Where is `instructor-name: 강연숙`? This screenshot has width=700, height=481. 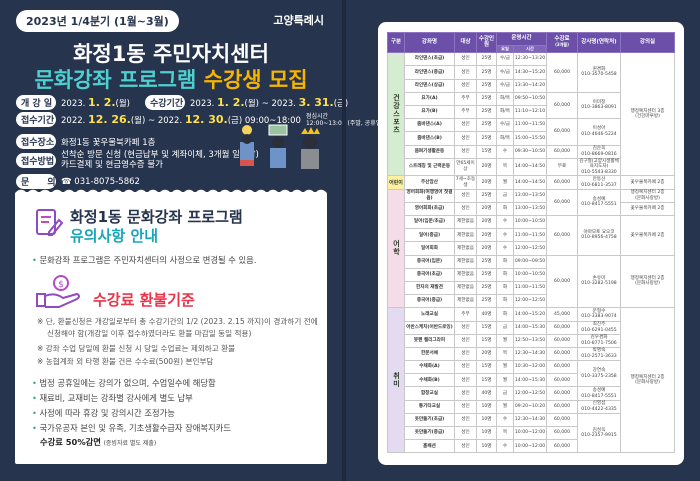
instructor-name: 강연숙 is located at coordinates (599, 371).